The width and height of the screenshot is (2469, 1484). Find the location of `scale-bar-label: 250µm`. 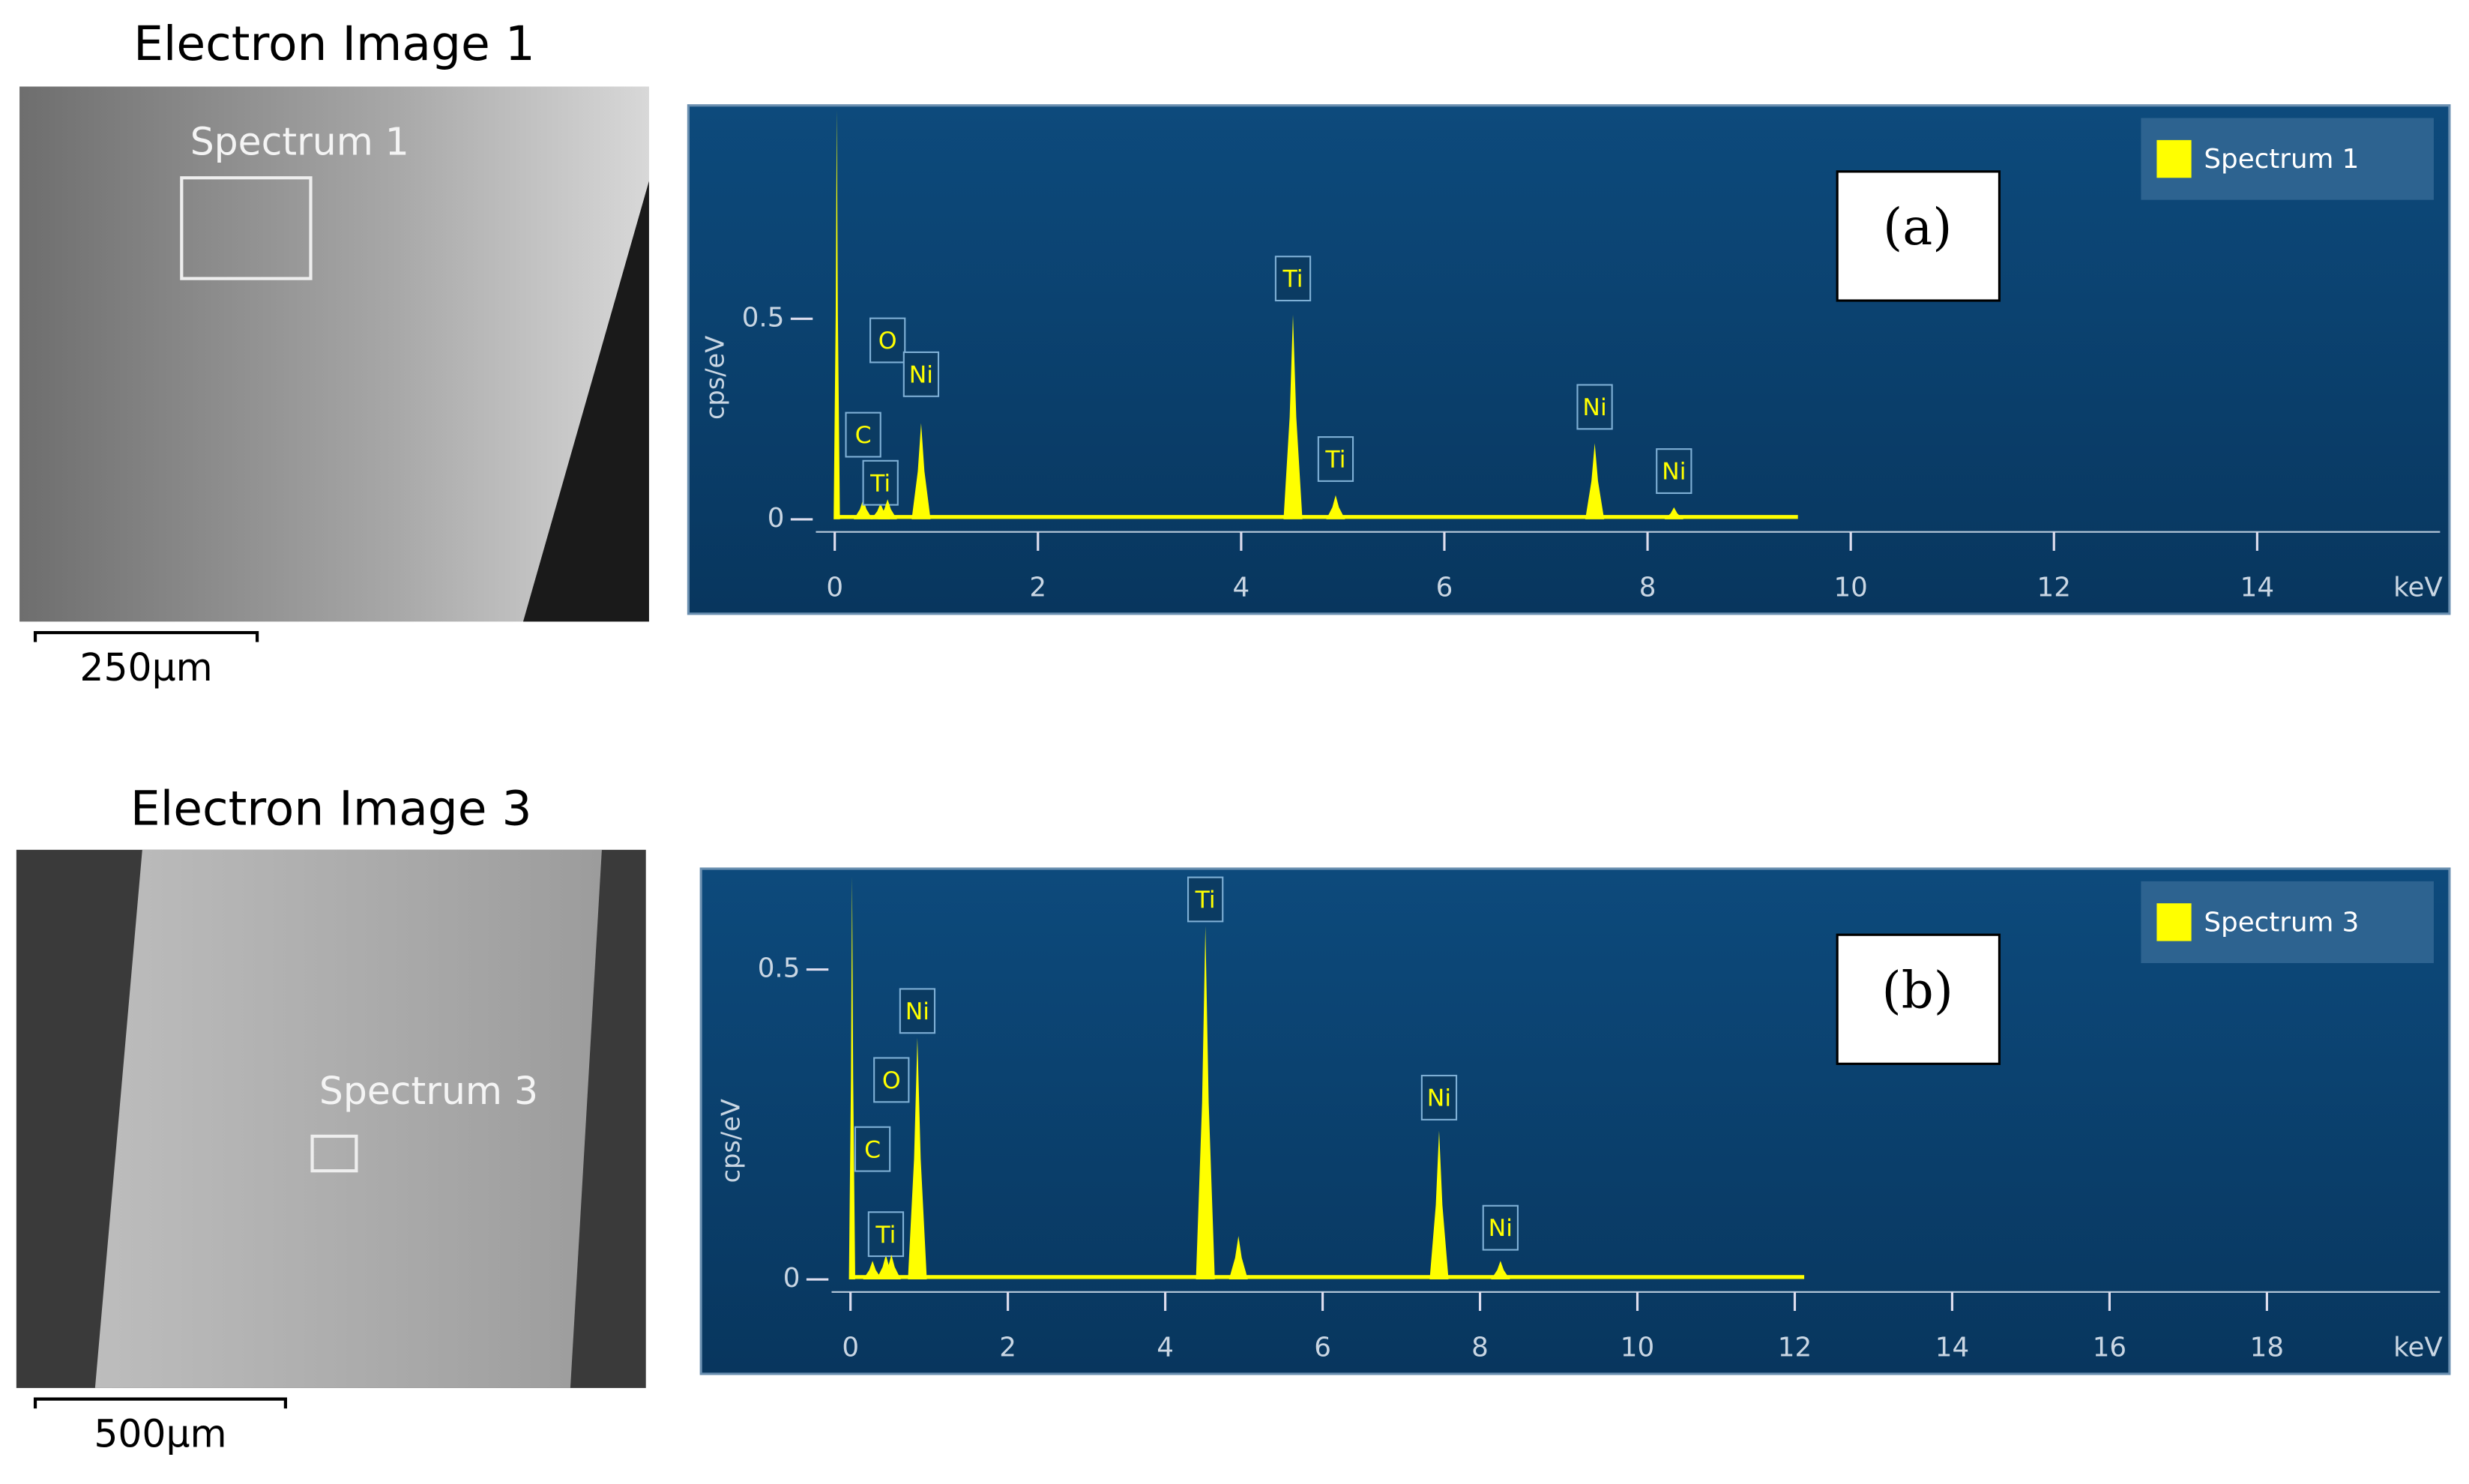

scale-bar-label: 250µm is located at coordinates (145, 668).